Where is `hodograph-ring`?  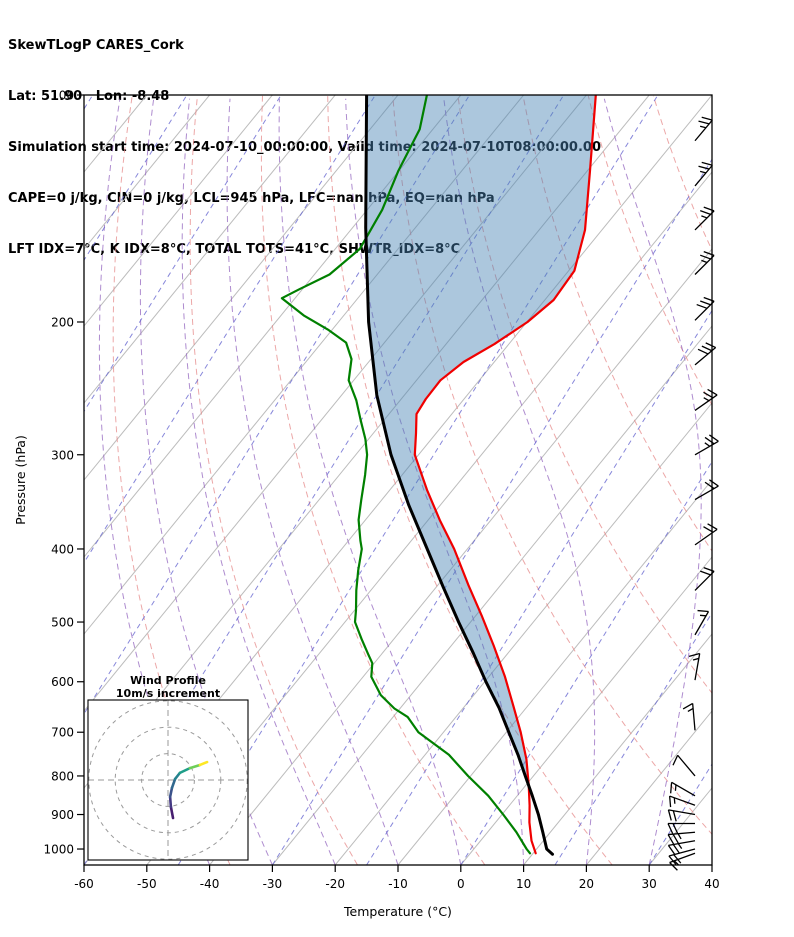
hodograph-ring is located at coordinates (168, 780).